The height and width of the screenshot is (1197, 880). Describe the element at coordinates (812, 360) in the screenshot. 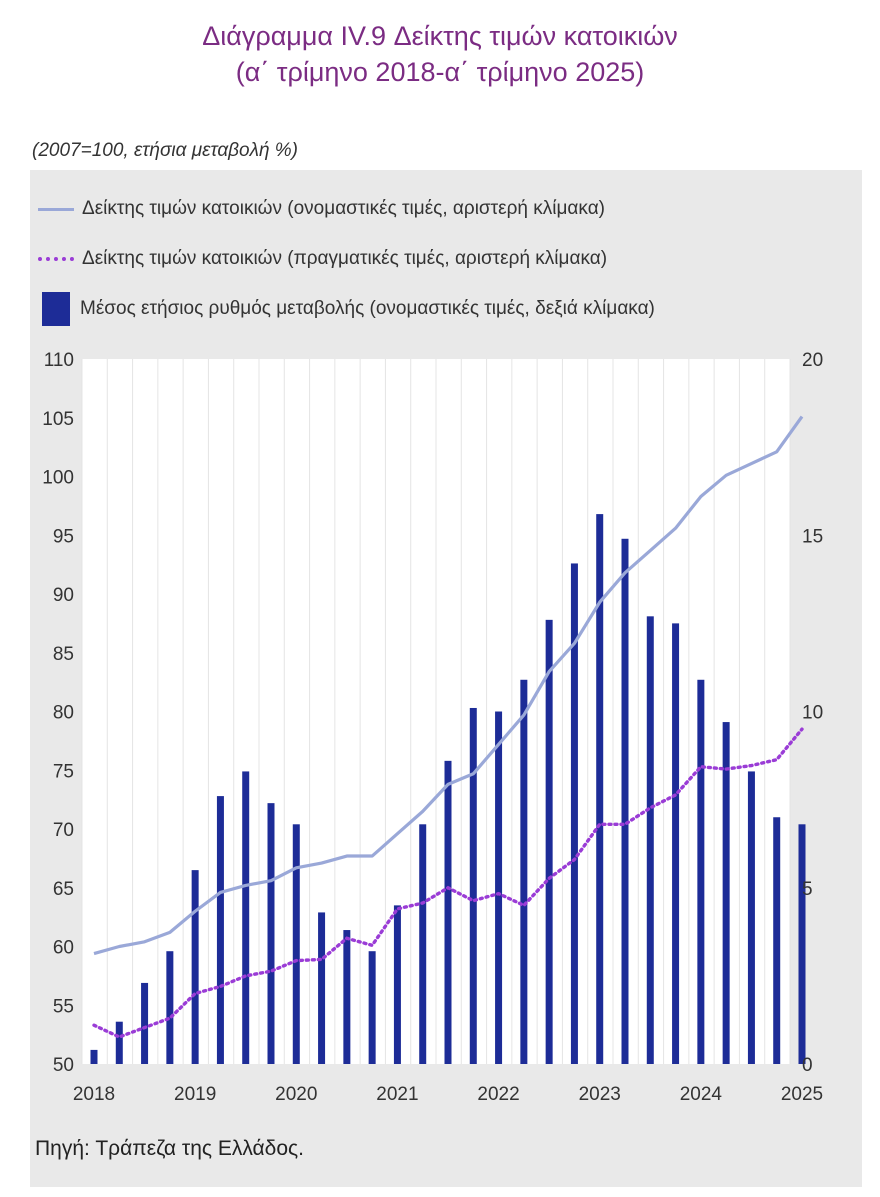

I see `right-tick-label: 20` at that location.